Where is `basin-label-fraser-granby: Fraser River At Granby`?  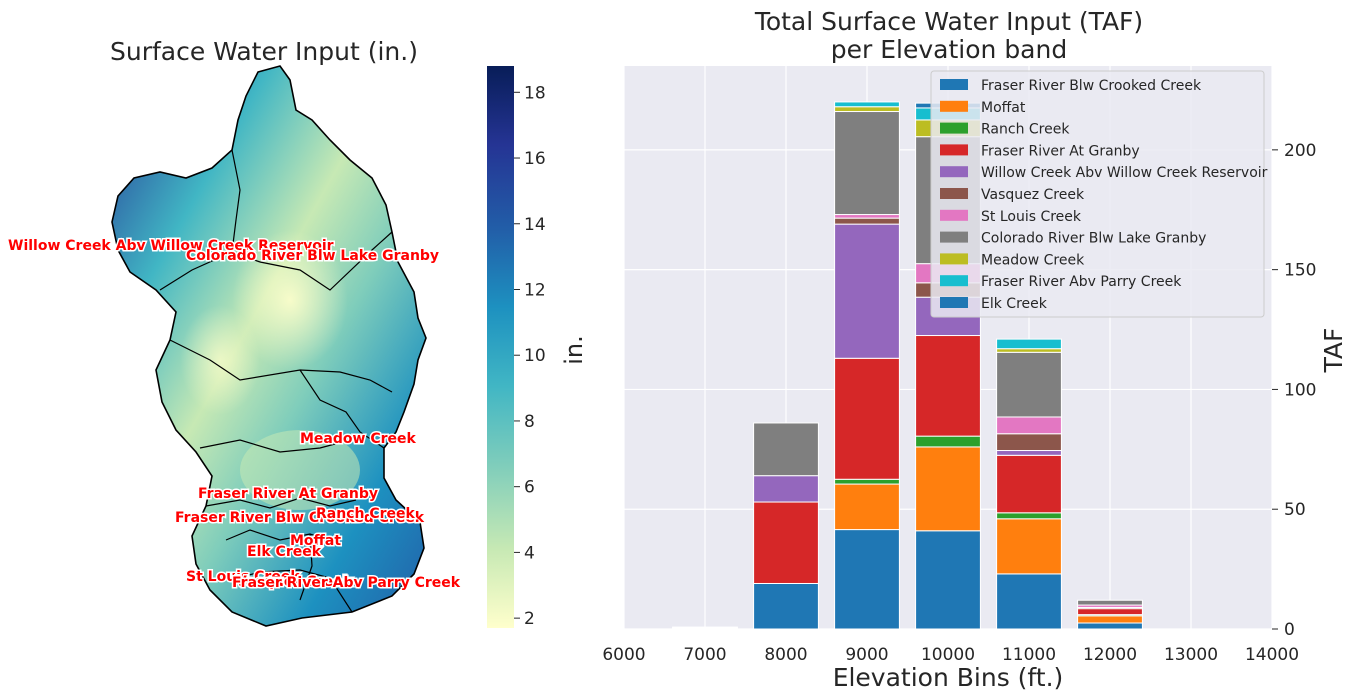 basin-label-fraser-granby: Fraser River At Granby is located at coordinates (288, 494).